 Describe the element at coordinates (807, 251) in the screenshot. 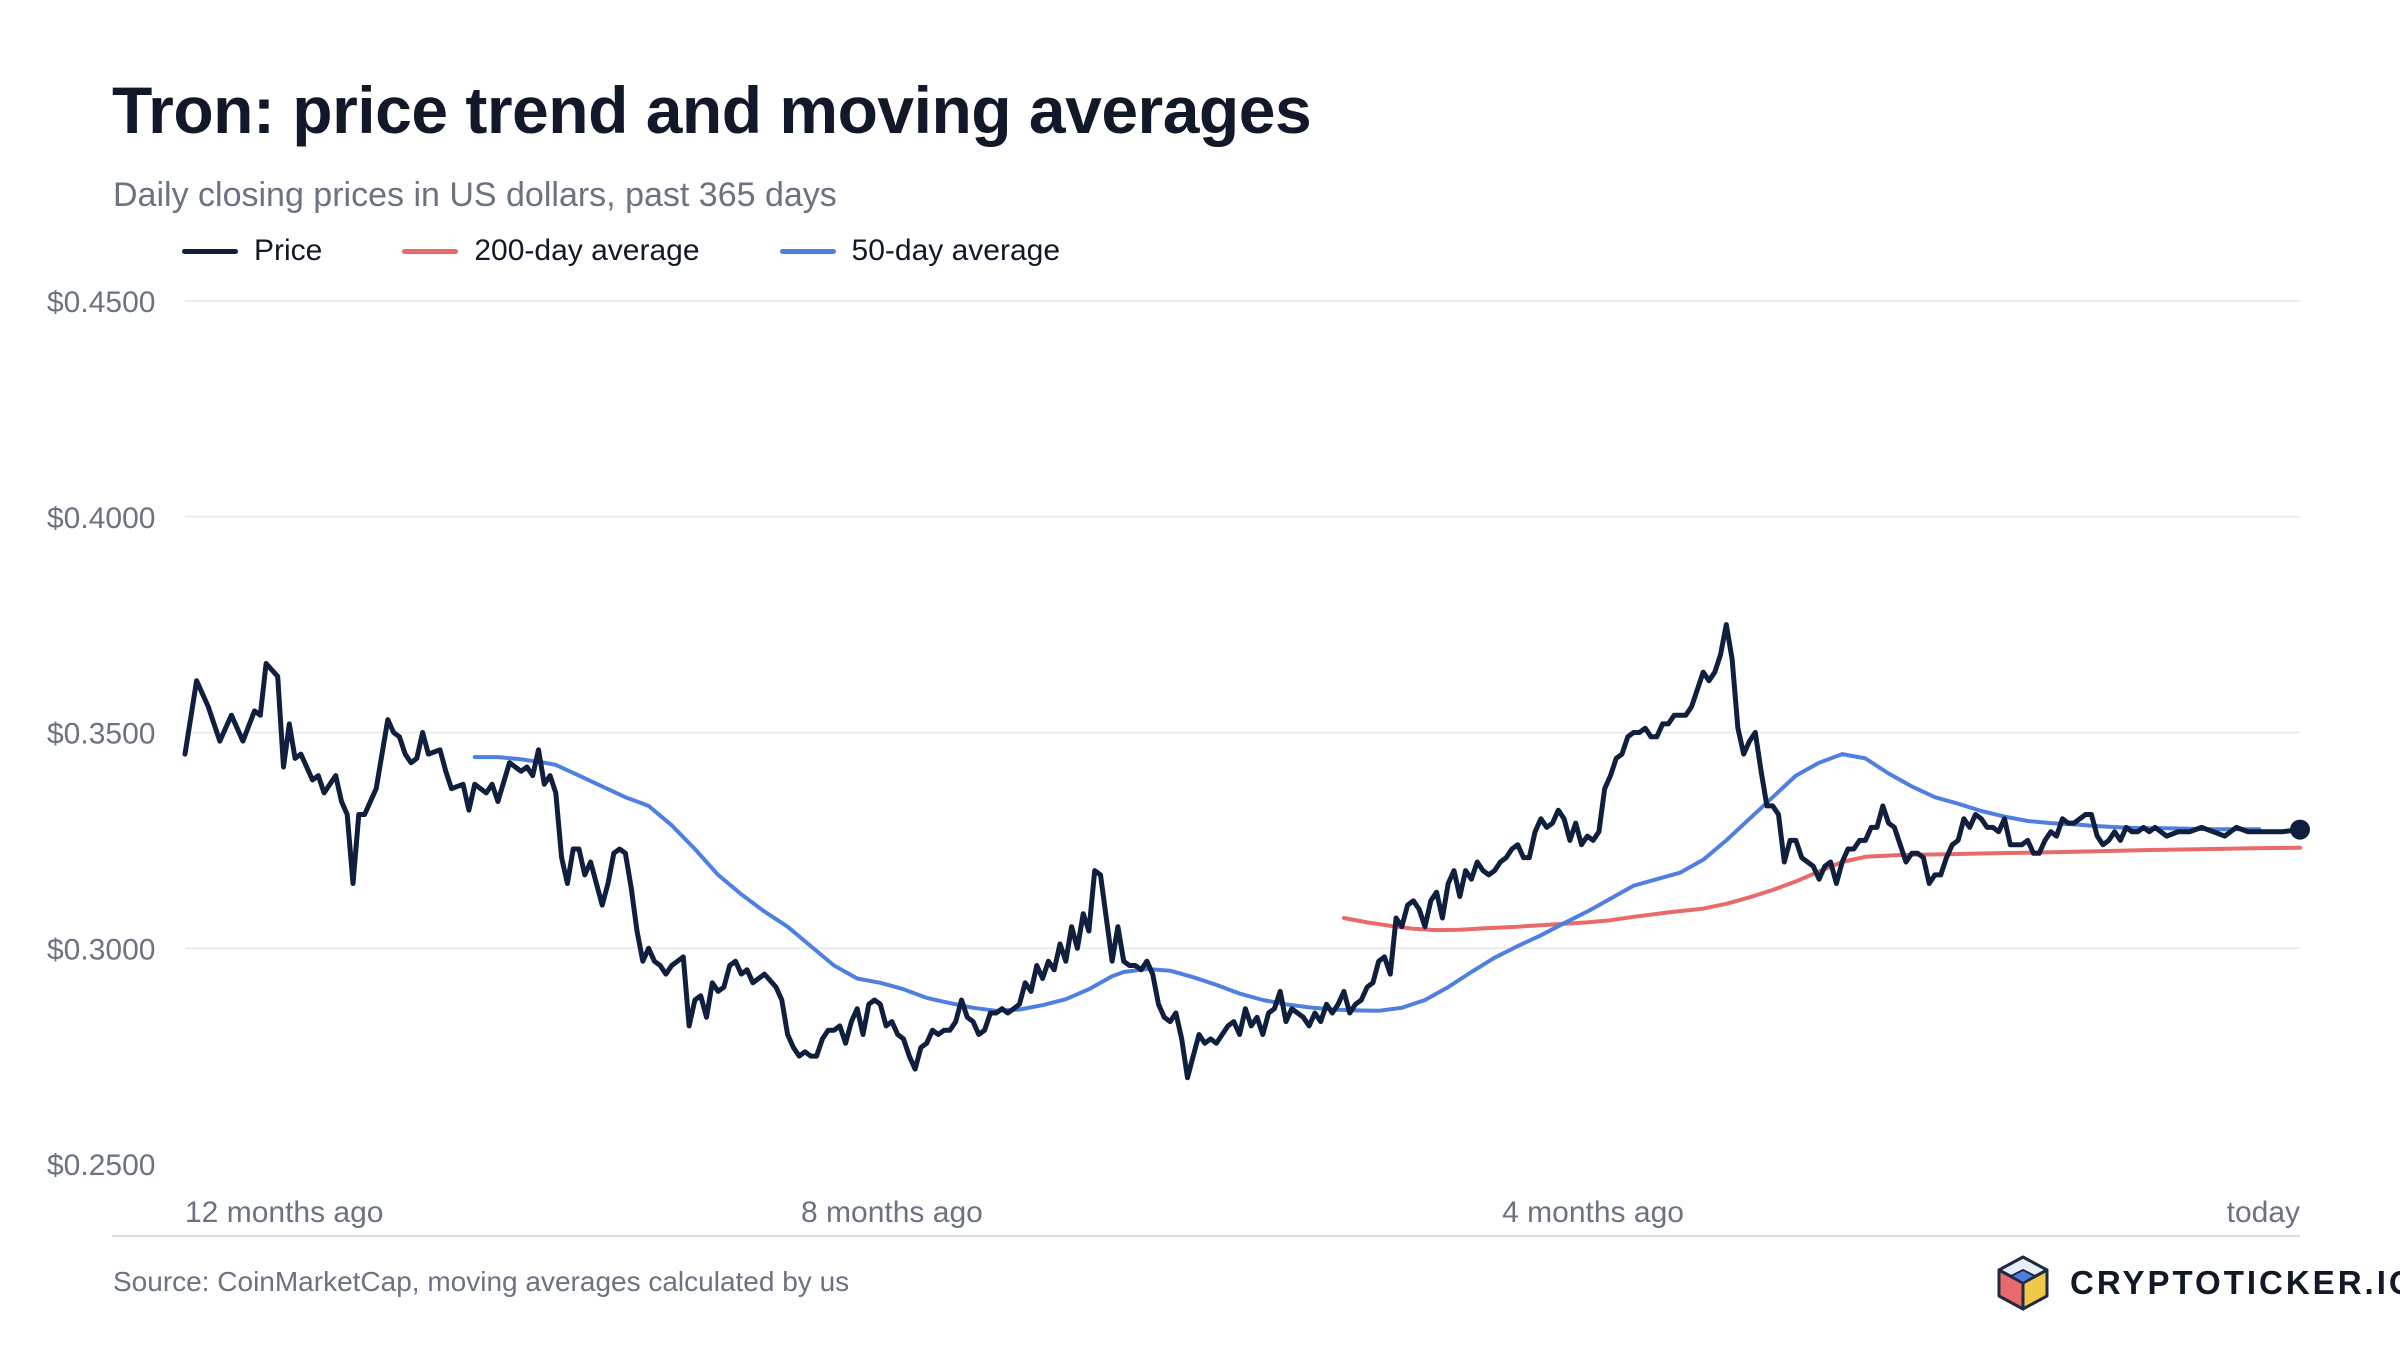

I see `legend-swatch-50-day-average` at that location.